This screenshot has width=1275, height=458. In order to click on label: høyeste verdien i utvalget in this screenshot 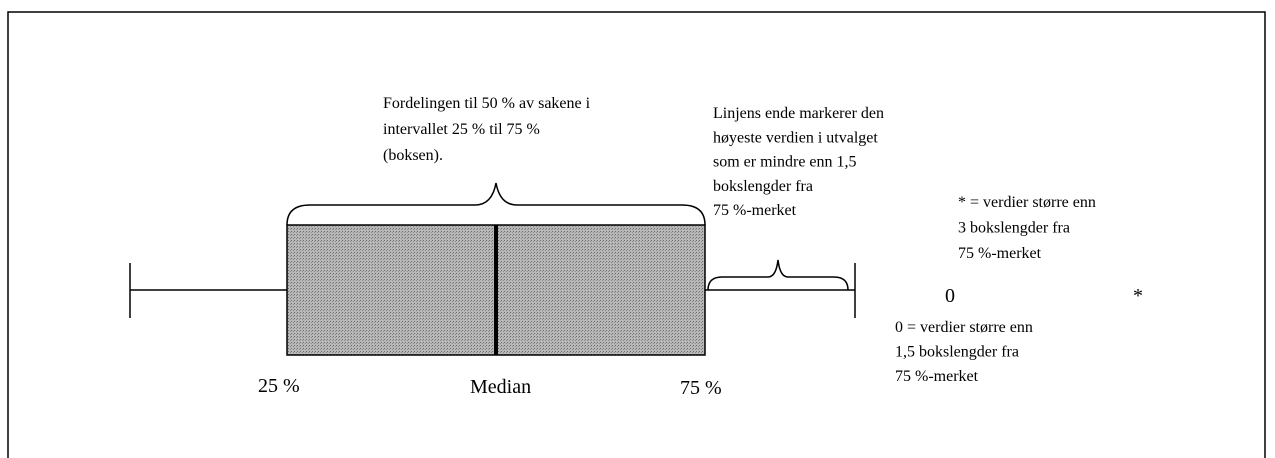, I will do `click(795, 137)`.